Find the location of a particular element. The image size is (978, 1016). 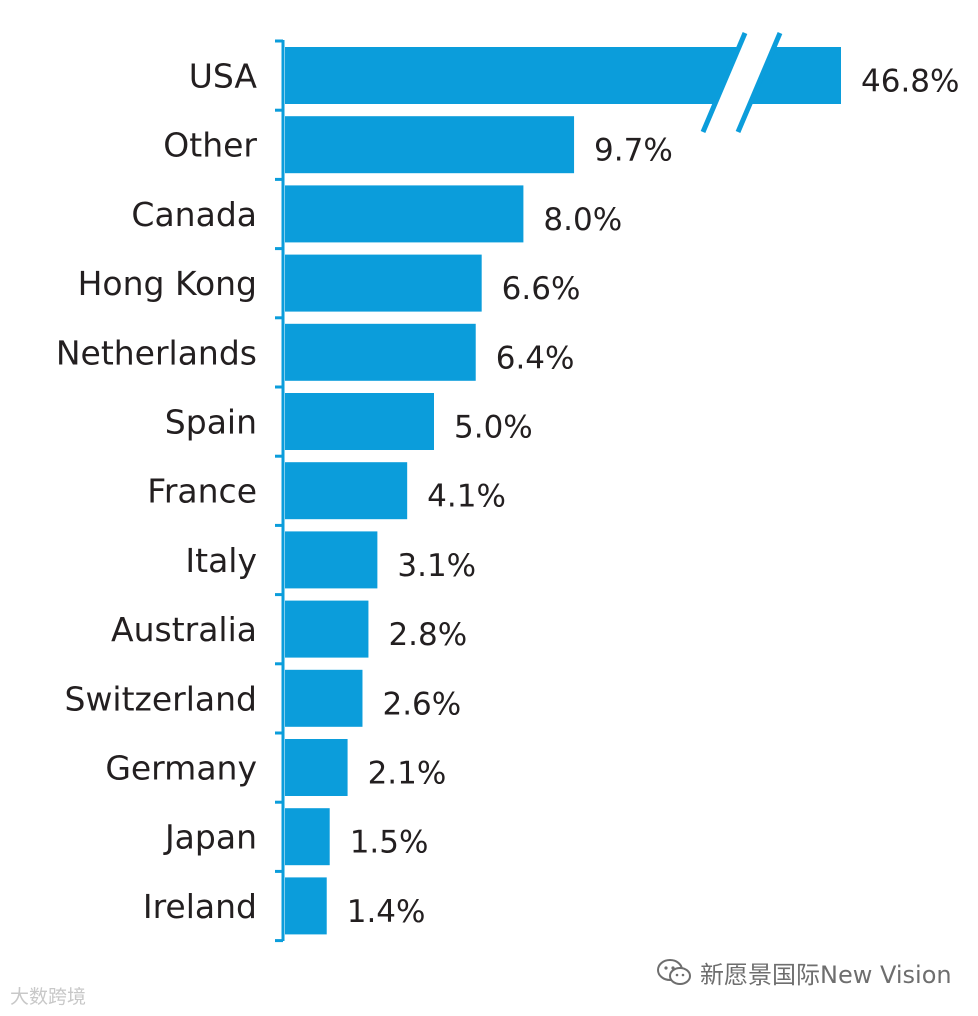

category-label: Canada is located at coordinates (194, 214).